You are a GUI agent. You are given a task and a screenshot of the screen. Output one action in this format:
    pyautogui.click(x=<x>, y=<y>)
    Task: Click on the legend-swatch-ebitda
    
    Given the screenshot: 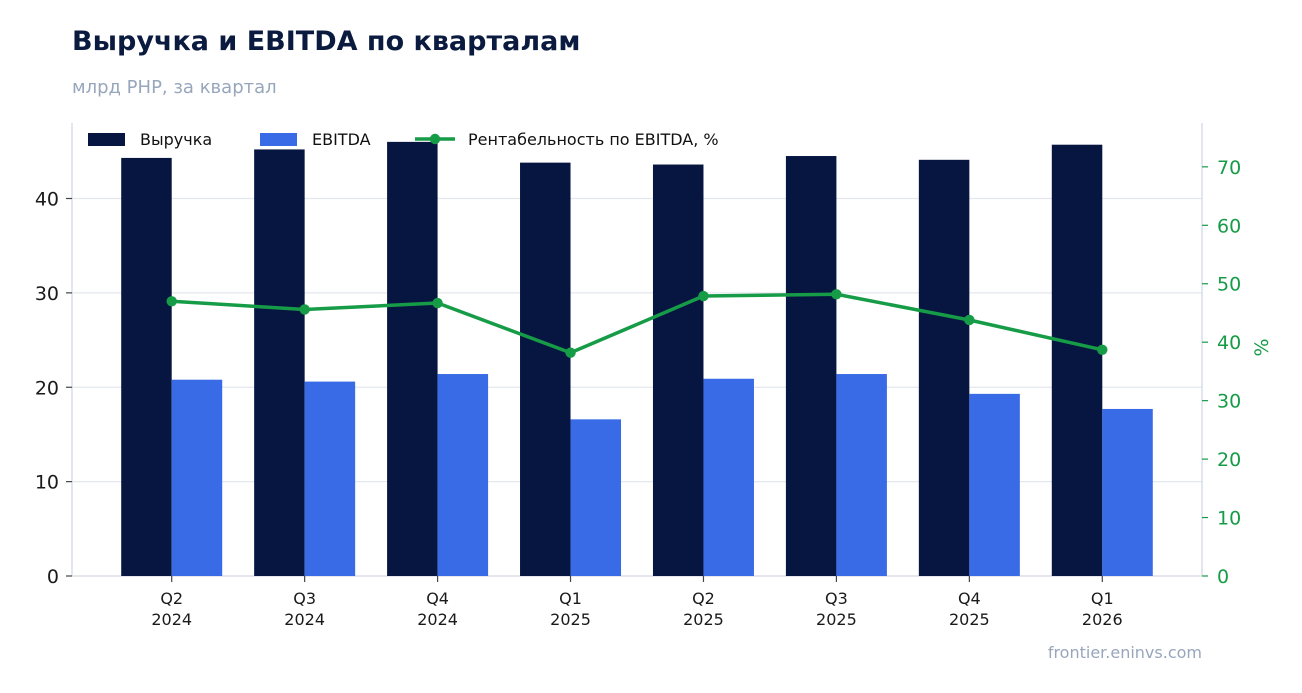 What is the action you would take?
    pyautogui.click(x=278, y=139)
    